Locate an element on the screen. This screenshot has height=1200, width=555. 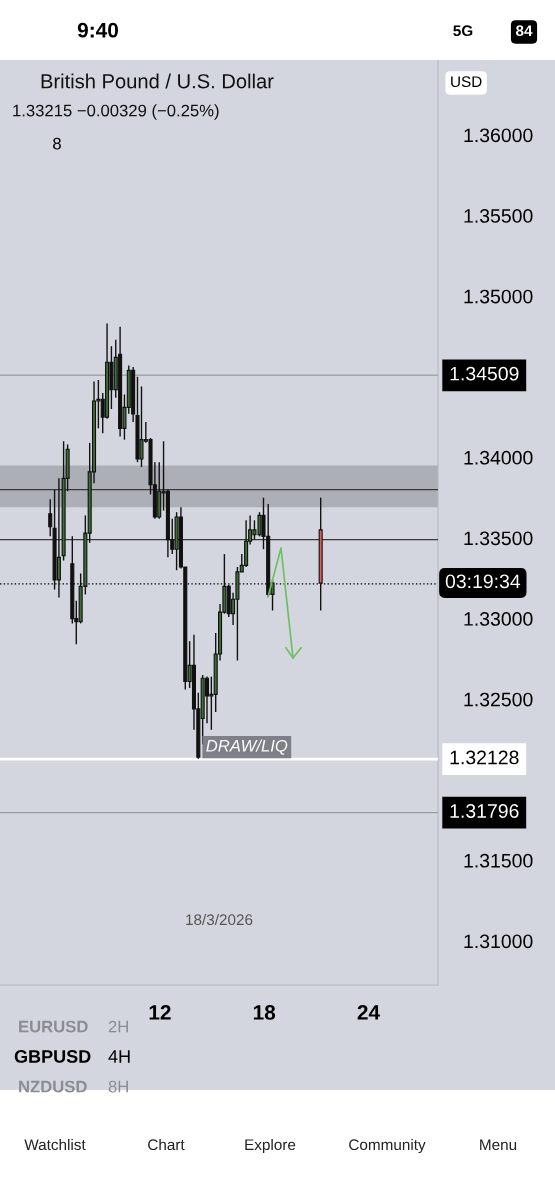
y-tick-label: 1.33000 is located at coordinates (498, 619).